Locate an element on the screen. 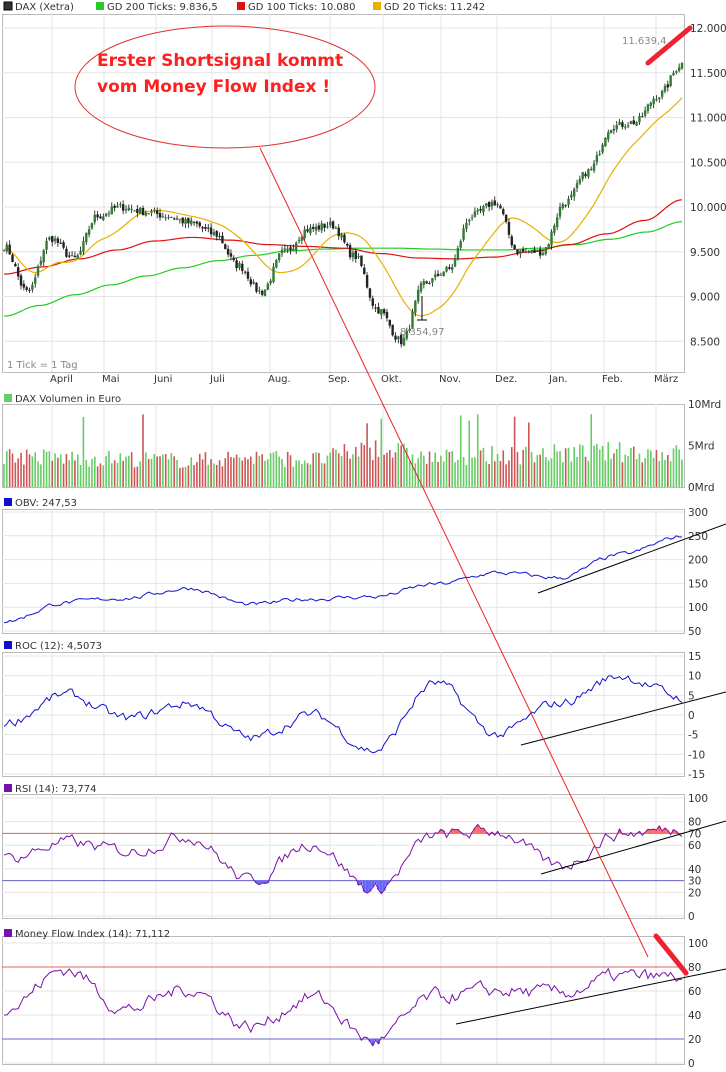 The width and height of the screenshot is (726, 1072). indicator-line is located at coordinates (343, 1007).